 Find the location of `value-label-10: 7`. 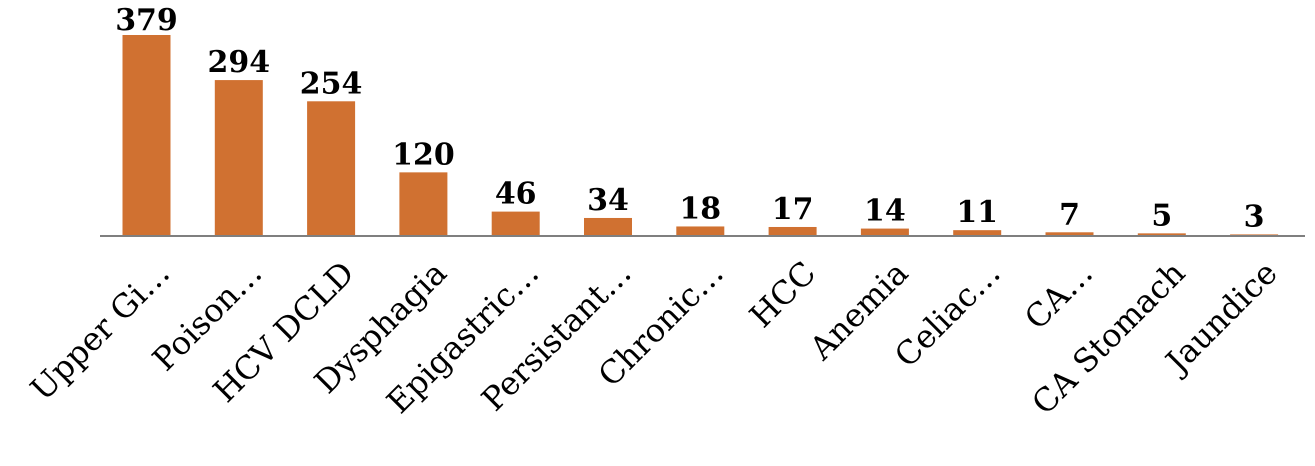

value-label-10: 7 is located at coordinates (1069, 214).